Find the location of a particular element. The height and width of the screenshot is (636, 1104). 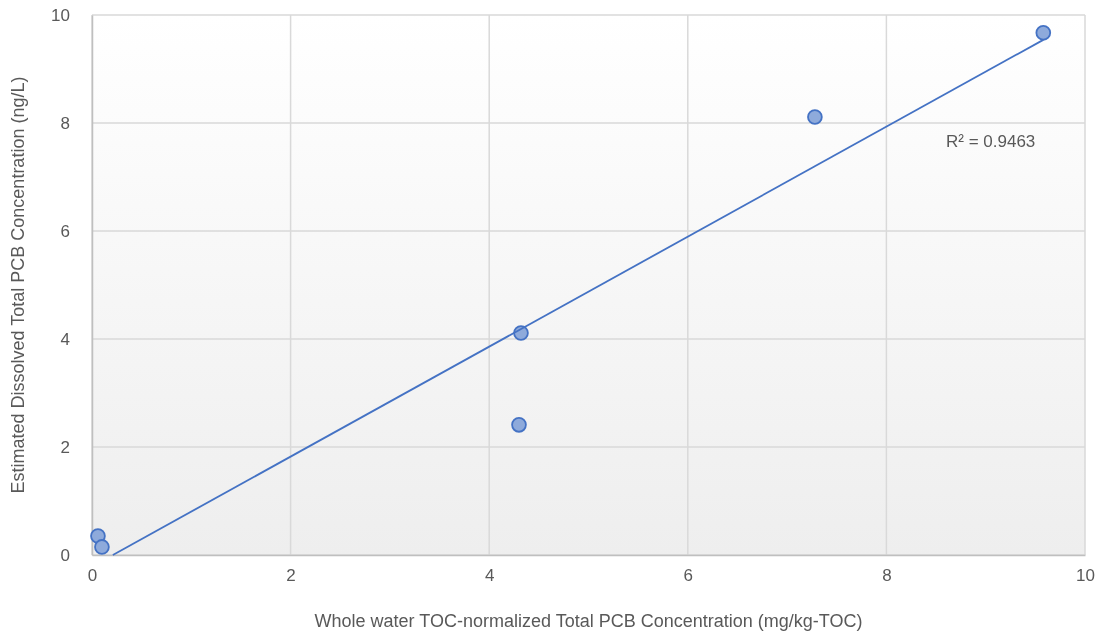

y-tick-label: 10 is located at coordinates (60, 15).